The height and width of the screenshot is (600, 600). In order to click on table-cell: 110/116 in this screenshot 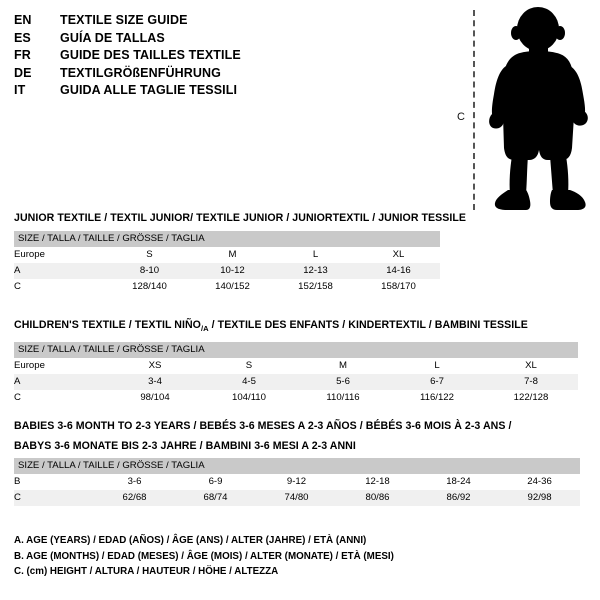, I will do `click(343, 397)`.